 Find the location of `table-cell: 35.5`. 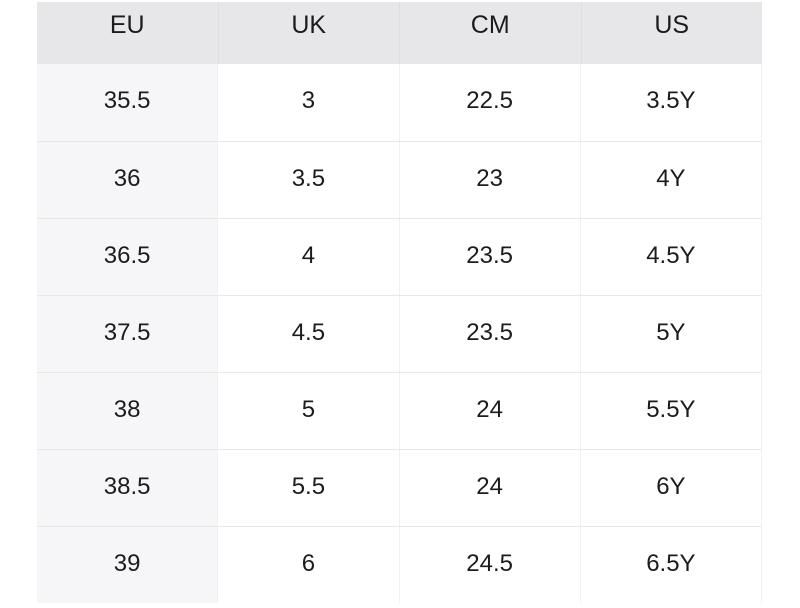

table-cell: 35.5 is located at coordinates (128, 102).